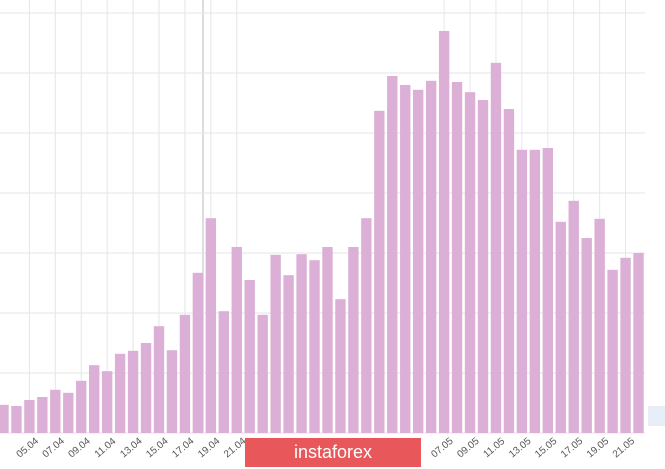 This screenshot has height=469, width=665. I want to click on x-tick-label: 15.04, so click(157, 448).